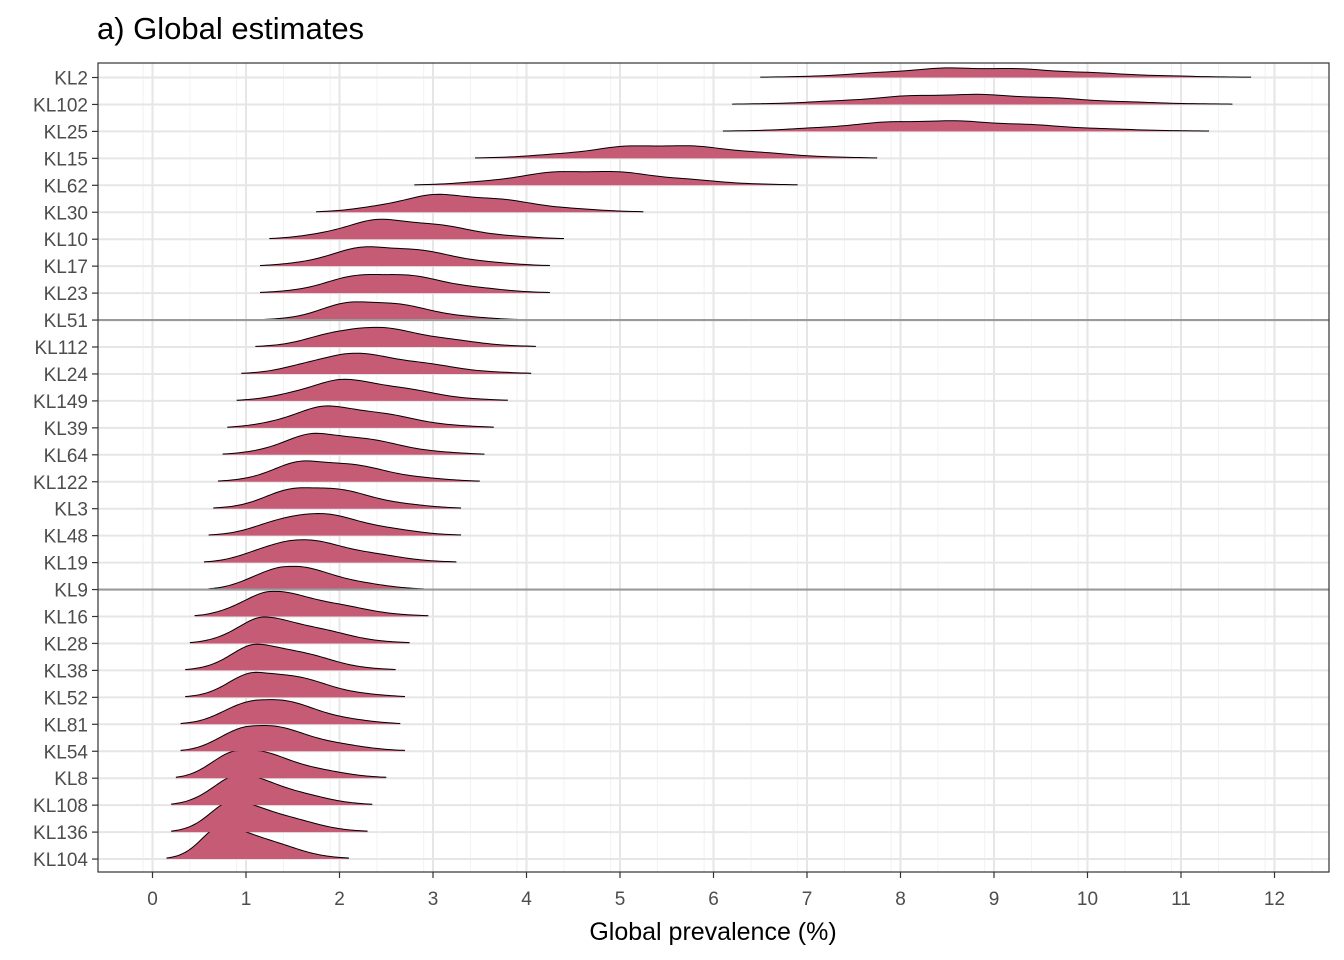  What do you see at coordinates (712, 932) in the screenshot?
I see `x-axis-title: Global prevalence (%)` at bounding box center [712, 932].